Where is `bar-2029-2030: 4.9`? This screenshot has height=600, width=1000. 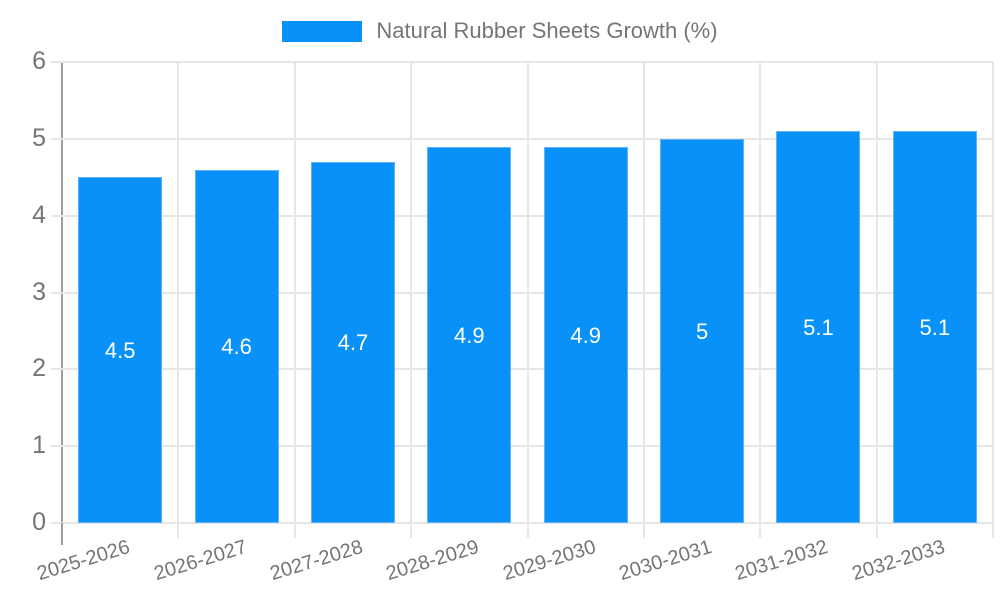
bar-2029-2030: 4.9 is located at coordinates (585, 334).